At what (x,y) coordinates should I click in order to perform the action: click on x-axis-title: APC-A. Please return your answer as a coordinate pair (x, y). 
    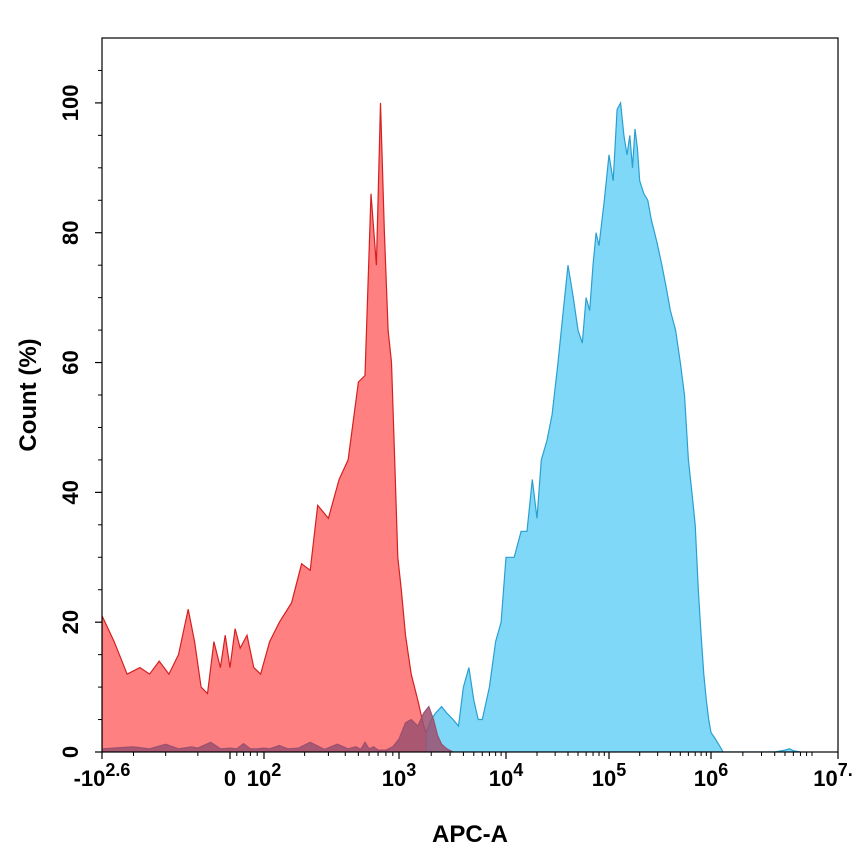
    Looking at the image, I should click on (470, 834).